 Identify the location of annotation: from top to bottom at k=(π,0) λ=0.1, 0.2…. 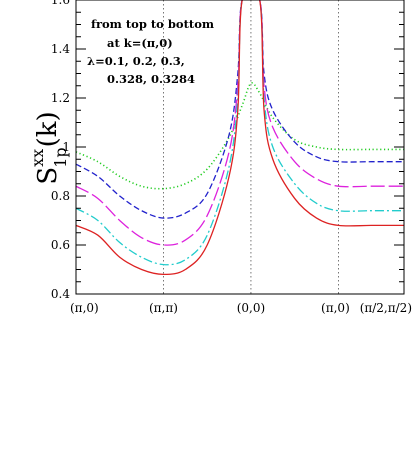
(150, 51).